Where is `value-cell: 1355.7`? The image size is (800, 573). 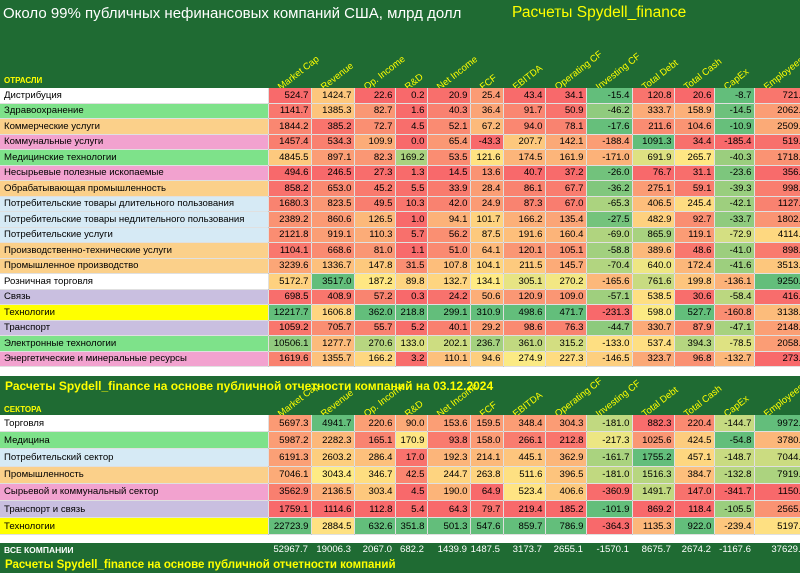 value-cell: 1355.7 is located at coordinates (333, 359).